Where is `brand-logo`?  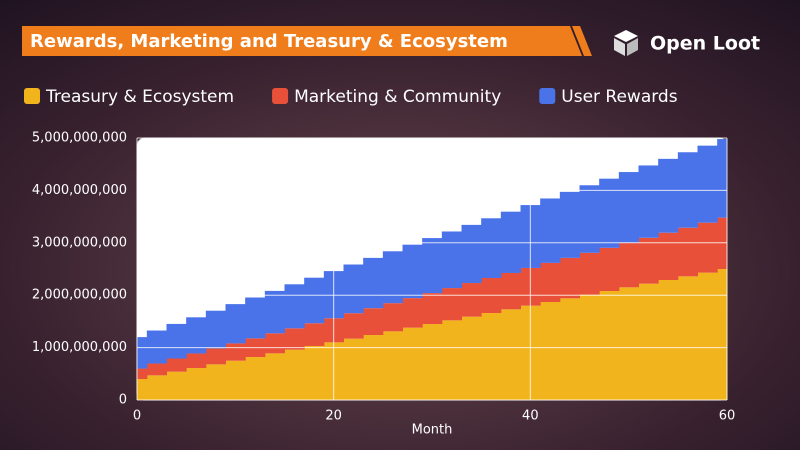
brand-logo is located at coordinates (626, 43).